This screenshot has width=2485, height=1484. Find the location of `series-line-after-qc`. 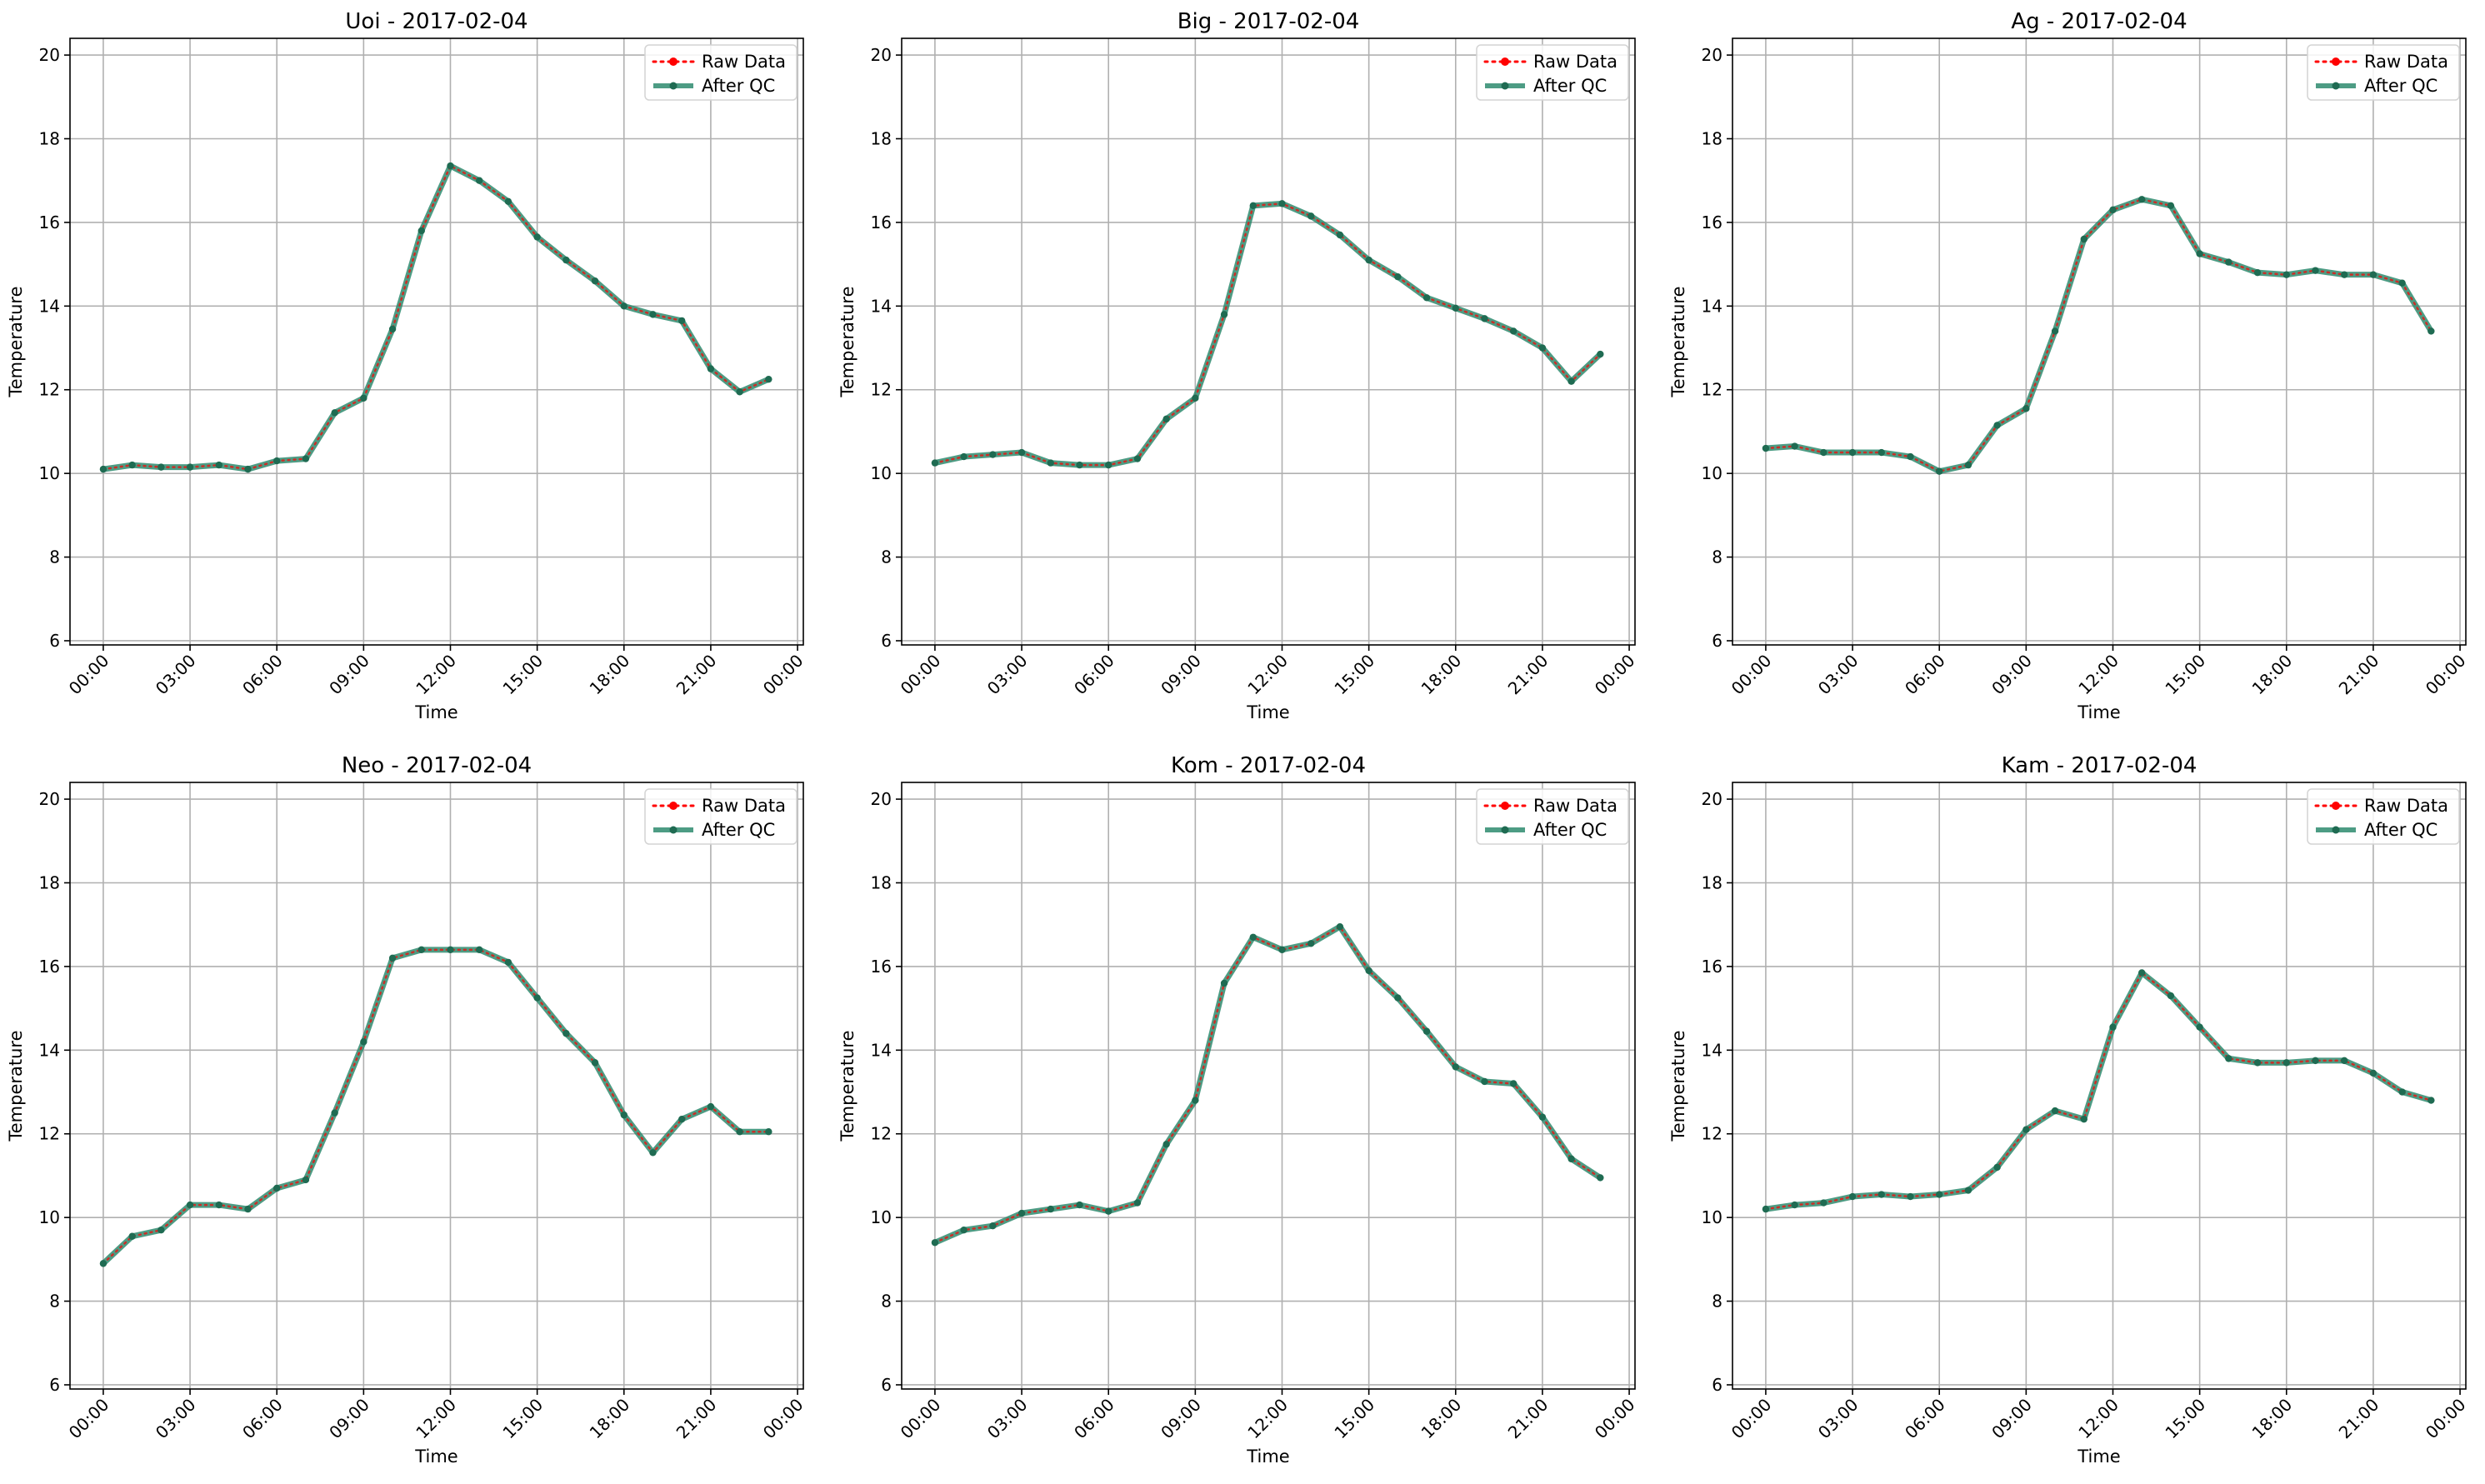

series-line-after-qc is located at coordinates (1267, 1084).